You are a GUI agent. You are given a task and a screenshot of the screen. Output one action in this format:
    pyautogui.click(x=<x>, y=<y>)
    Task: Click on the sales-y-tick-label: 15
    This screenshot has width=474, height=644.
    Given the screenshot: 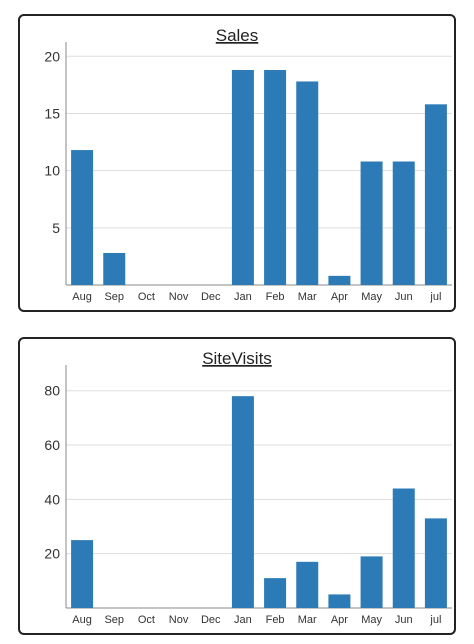 What is the action you would take?
    pyautogui.click(x=52, y=113)
    